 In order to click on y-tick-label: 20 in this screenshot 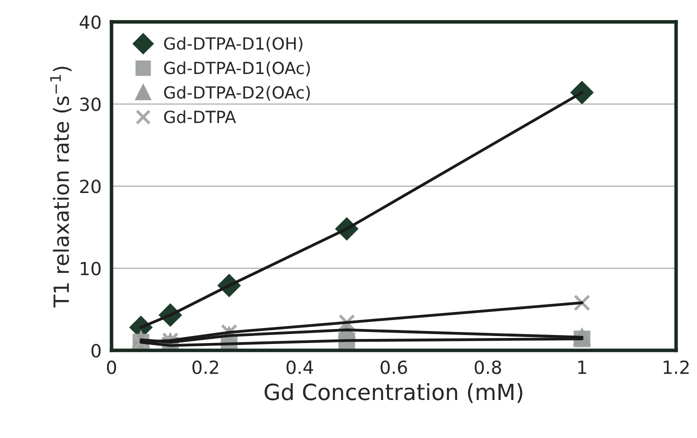, I will do `click(90, 187)`.